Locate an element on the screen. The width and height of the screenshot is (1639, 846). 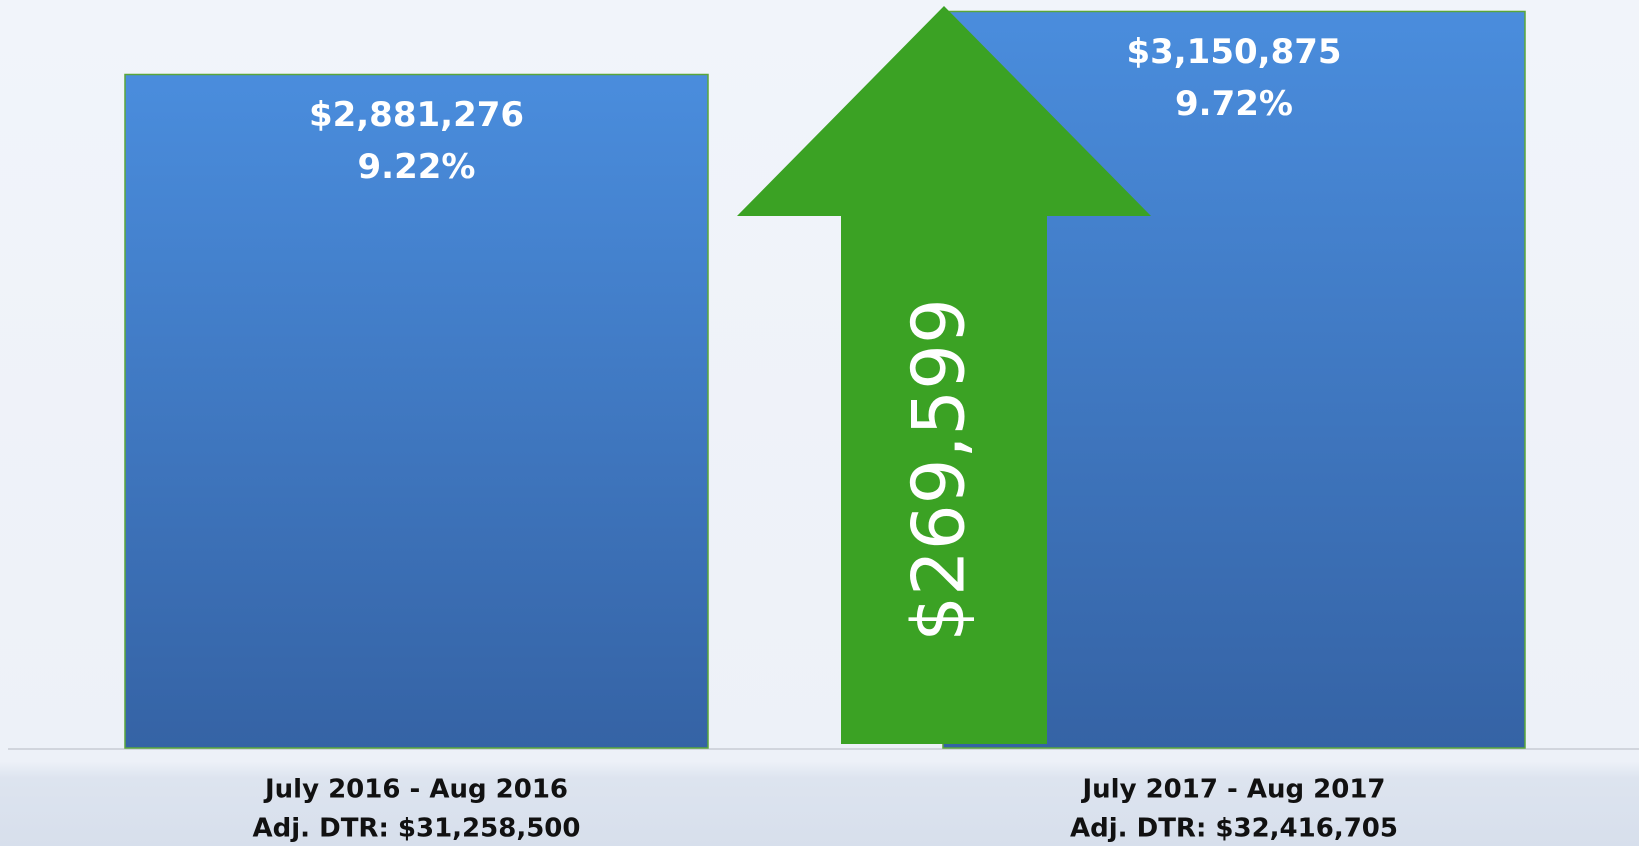
x-tick-label: Adj. DTR: $31,258,500 is located at coordinates (417, 829).